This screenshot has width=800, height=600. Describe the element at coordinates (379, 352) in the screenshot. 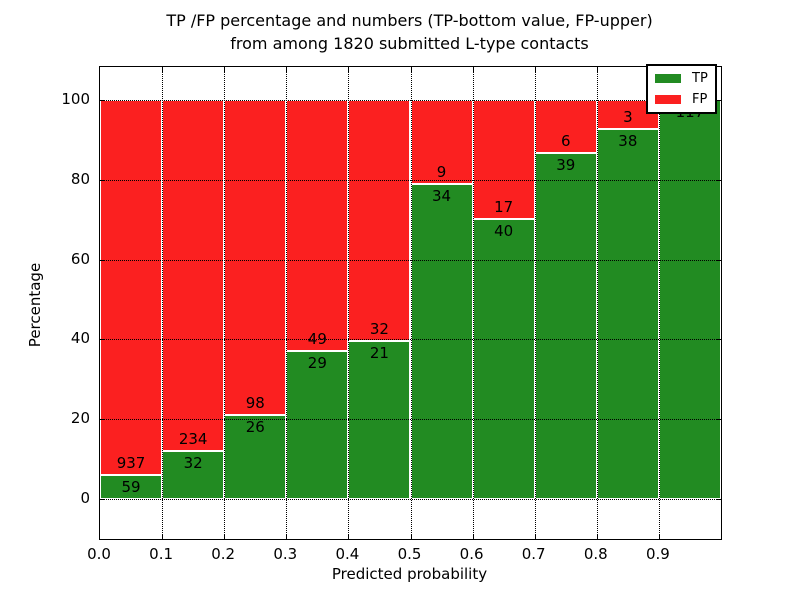

I see `bar-value-label-tp: 21` at that location.